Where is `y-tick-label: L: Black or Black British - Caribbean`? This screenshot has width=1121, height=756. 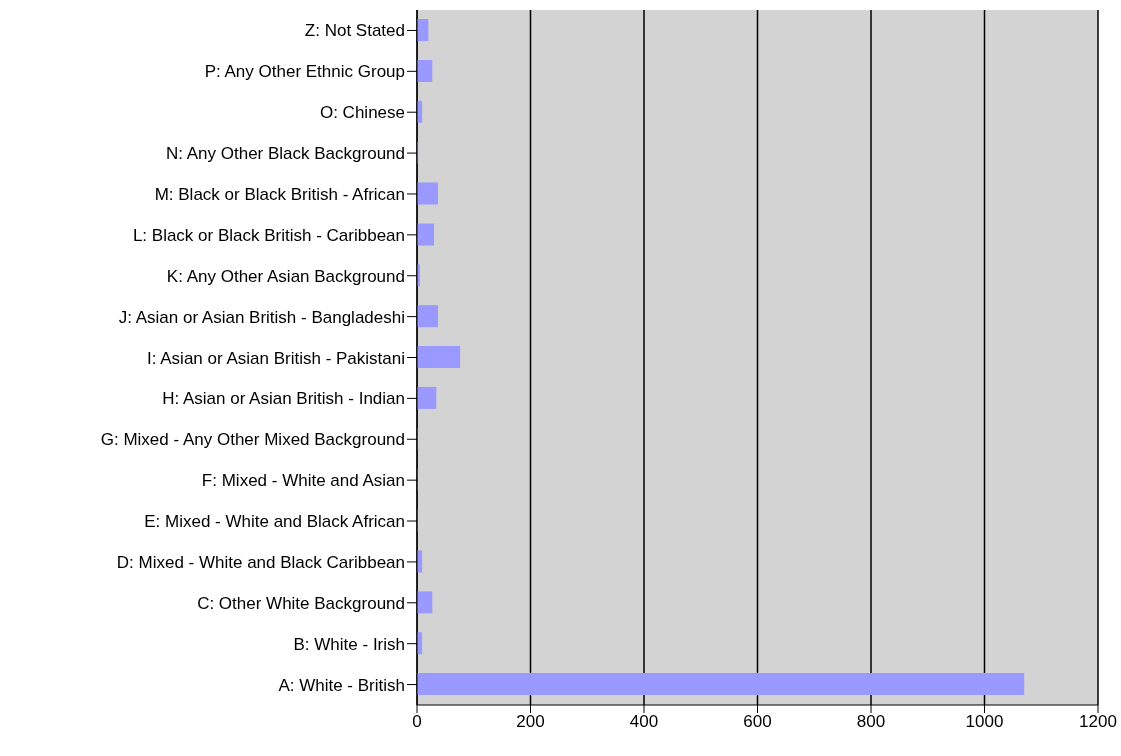 y-tick-label: L: Black or Black British - Caribbean is located at coordinates (268, 235).